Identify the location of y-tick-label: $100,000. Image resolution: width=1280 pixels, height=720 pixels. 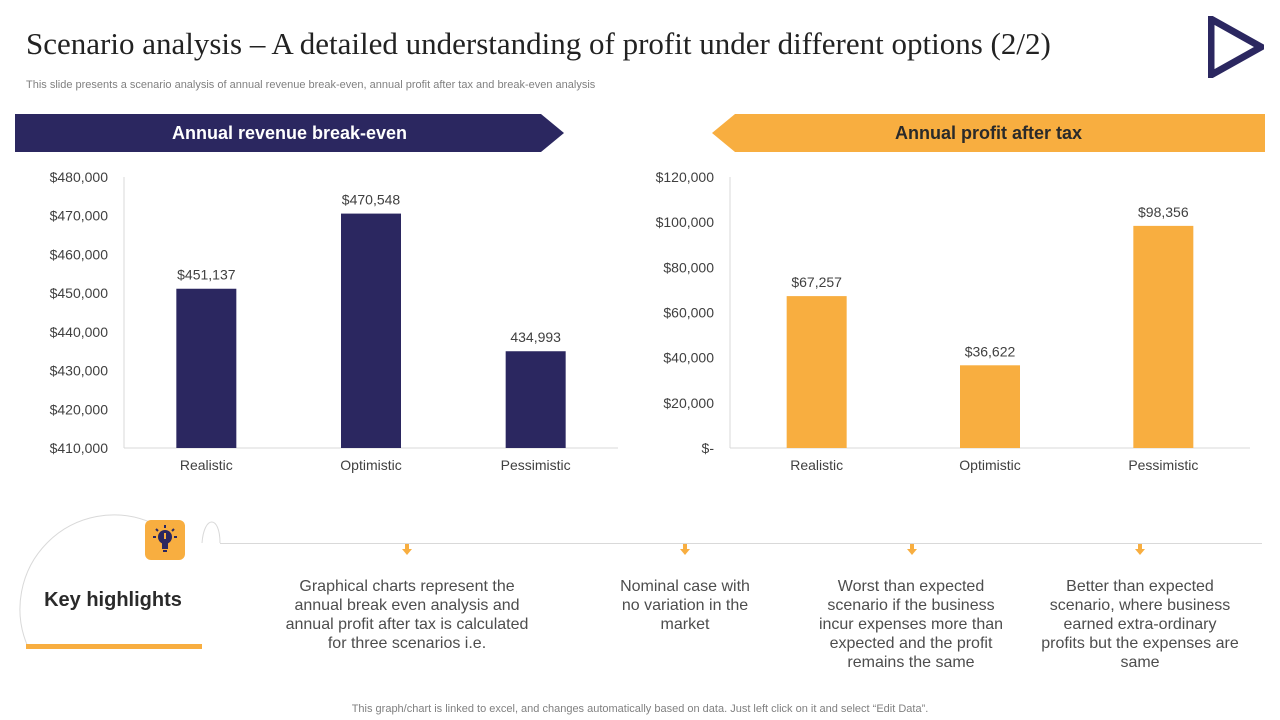
(685, 222).